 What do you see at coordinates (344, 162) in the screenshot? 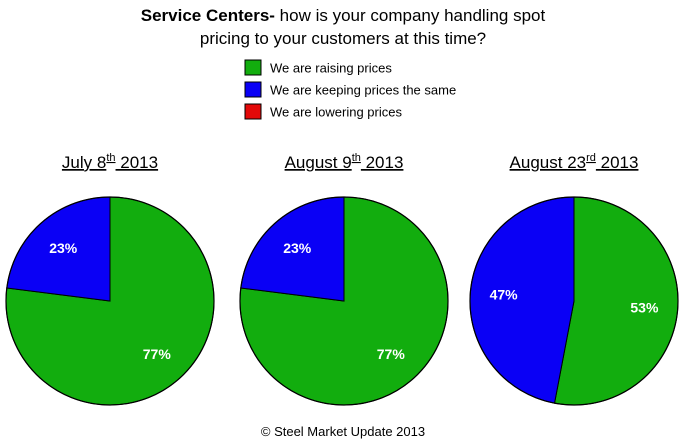
I see `pie-title: August 9th 2013` at bounding box center [344, 162].